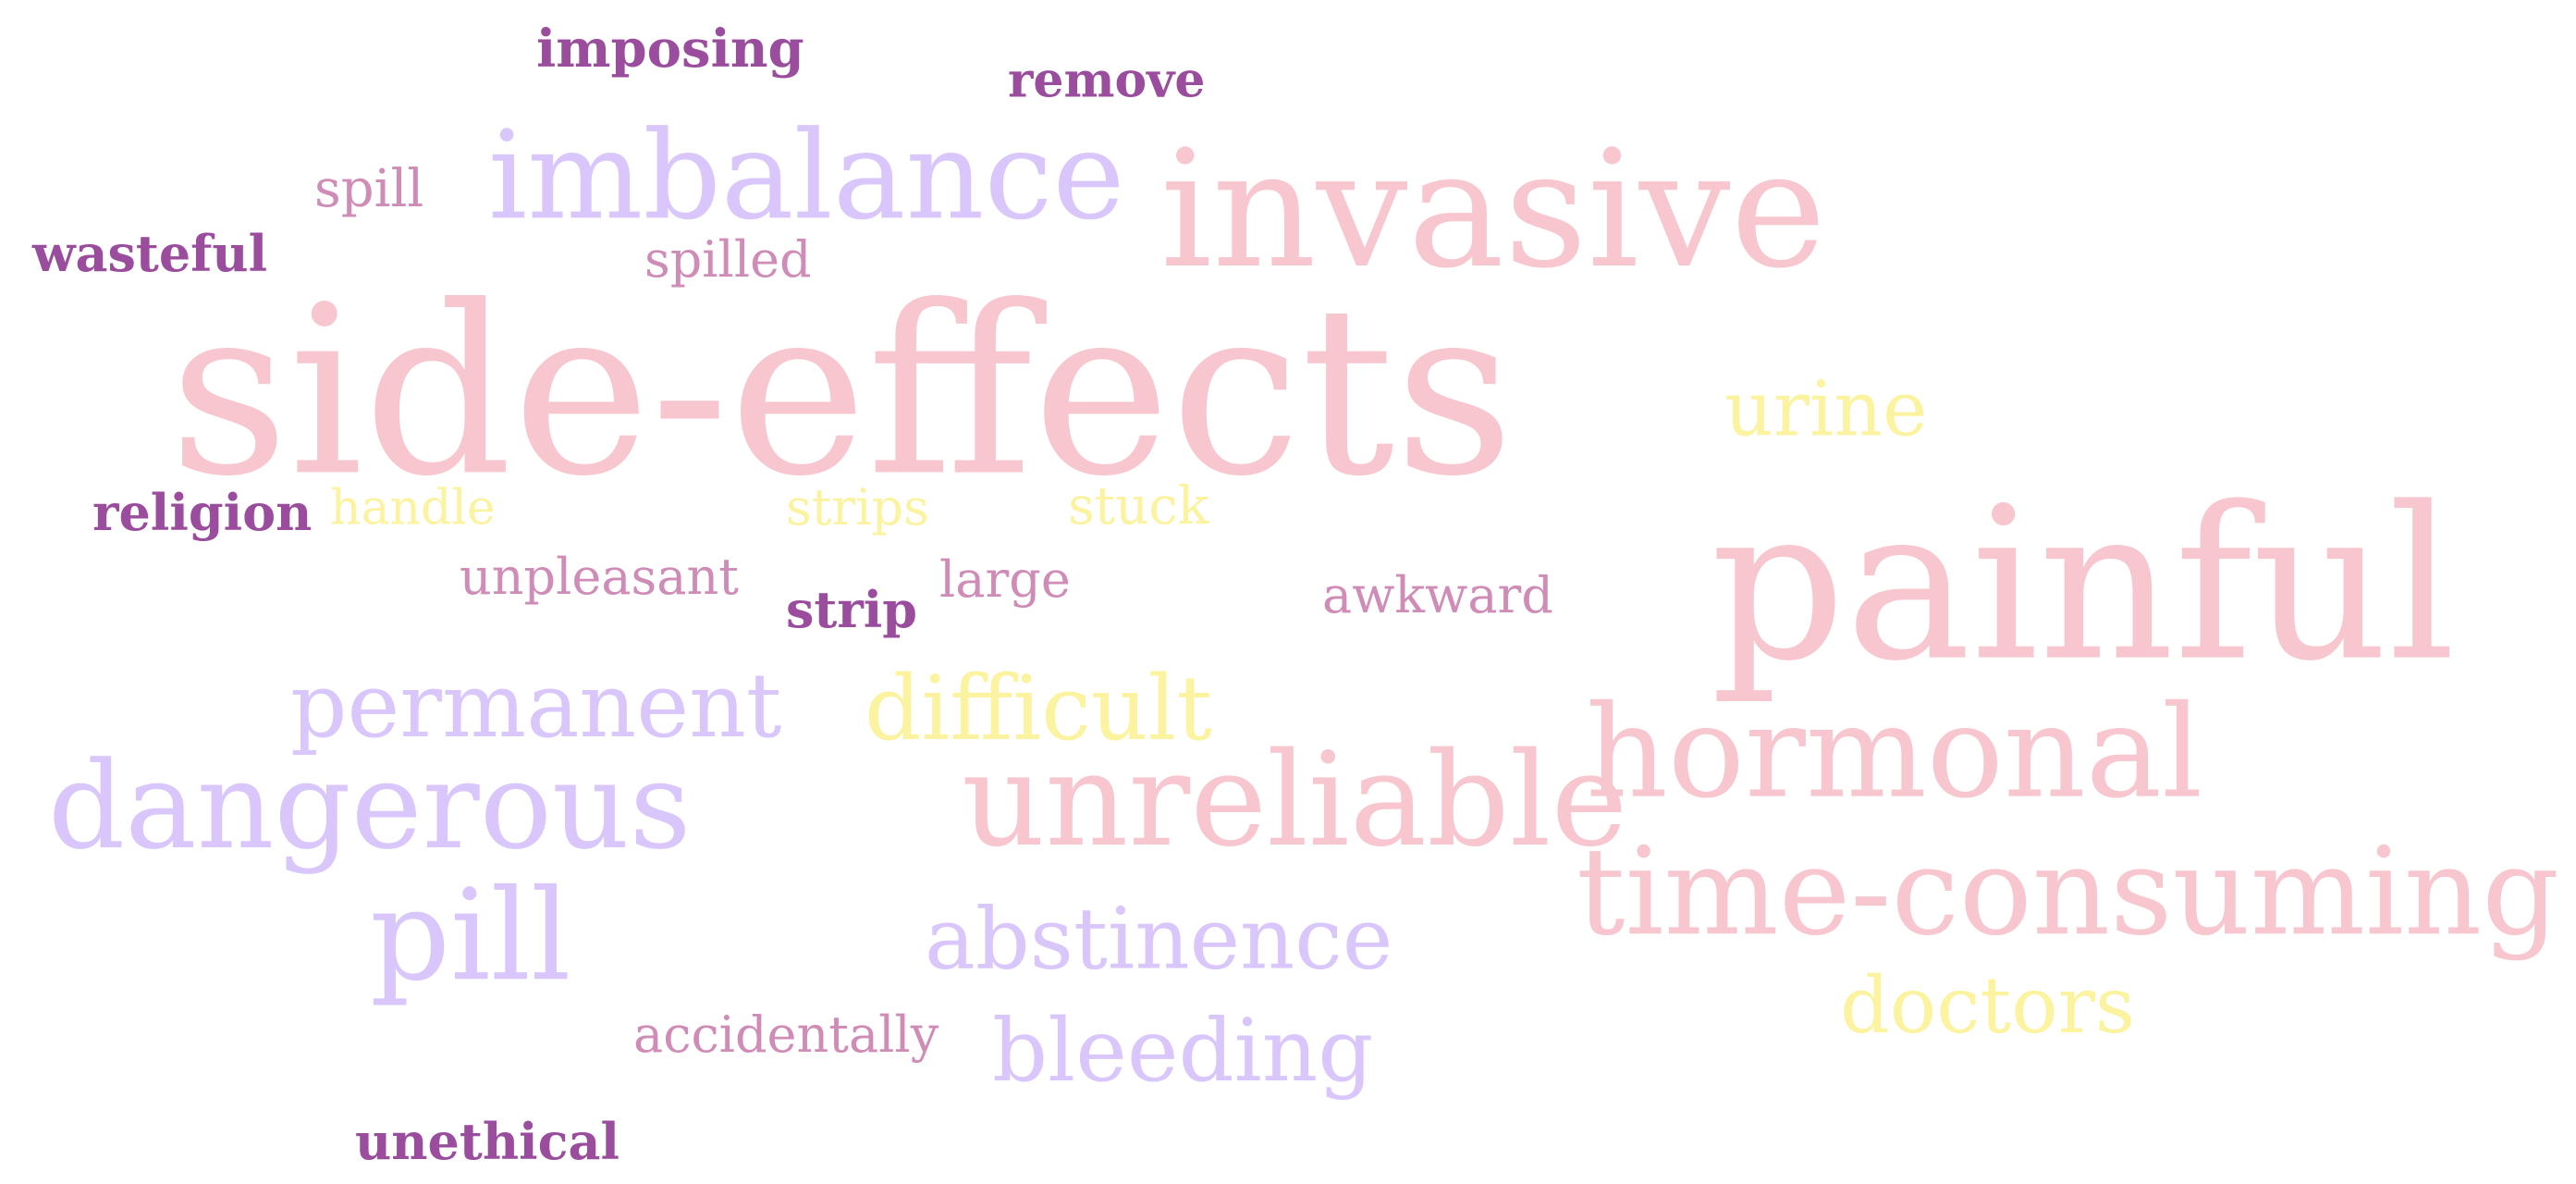 This screenshot has width=2576, height=1184. What do you see at coordinates (369, 189) in the screenshot?
I see `word-spill: spill` at bounding box center [369, 189].